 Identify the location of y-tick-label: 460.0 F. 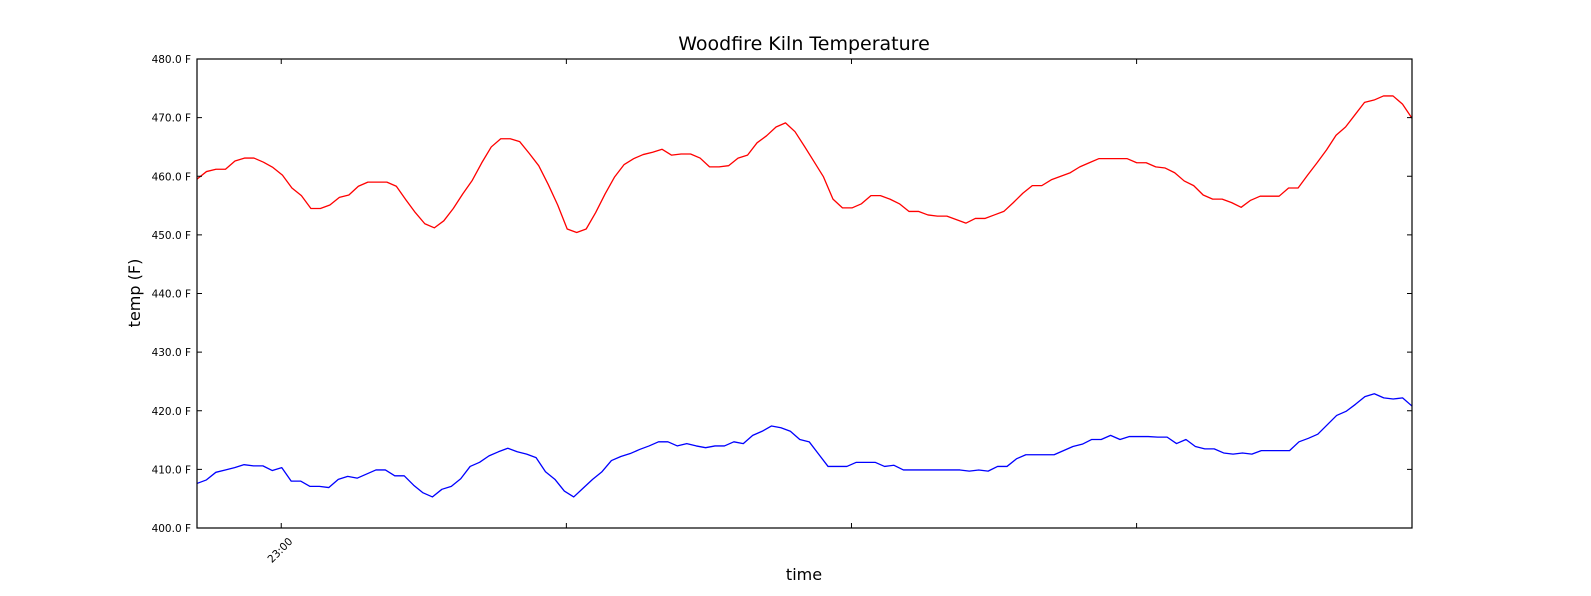
(171, 177).